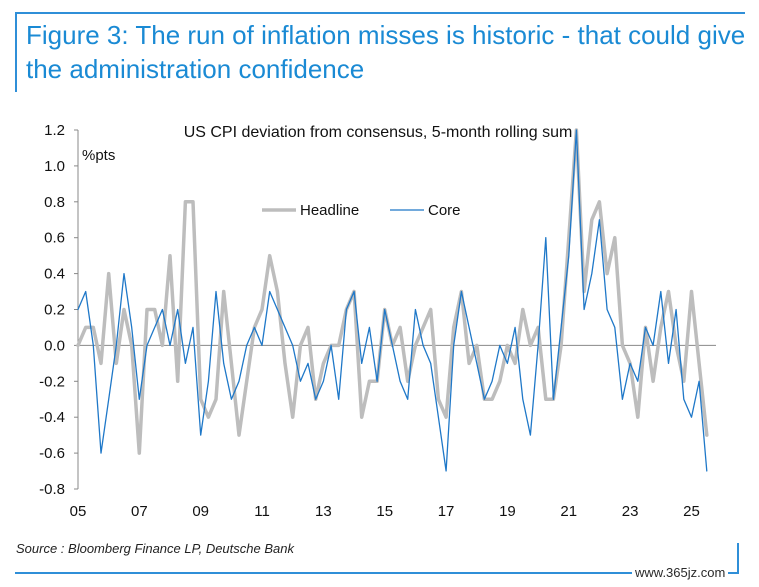 The image size is (759, 587). What do you see at coordinates (54, 274) in the screenshot?
I see `y-tick-label: 0.4` at bounding box center [54, 274].